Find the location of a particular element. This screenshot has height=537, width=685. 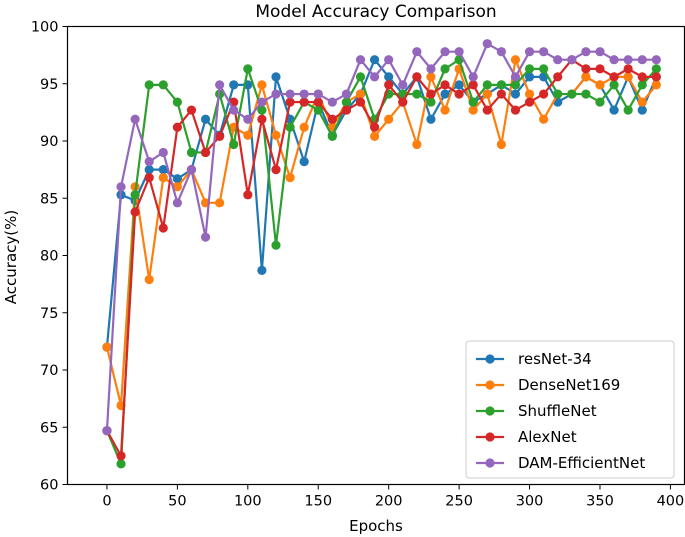

legend-entry-label: DAM-EfficientNet is located at coordinates (581, 463).